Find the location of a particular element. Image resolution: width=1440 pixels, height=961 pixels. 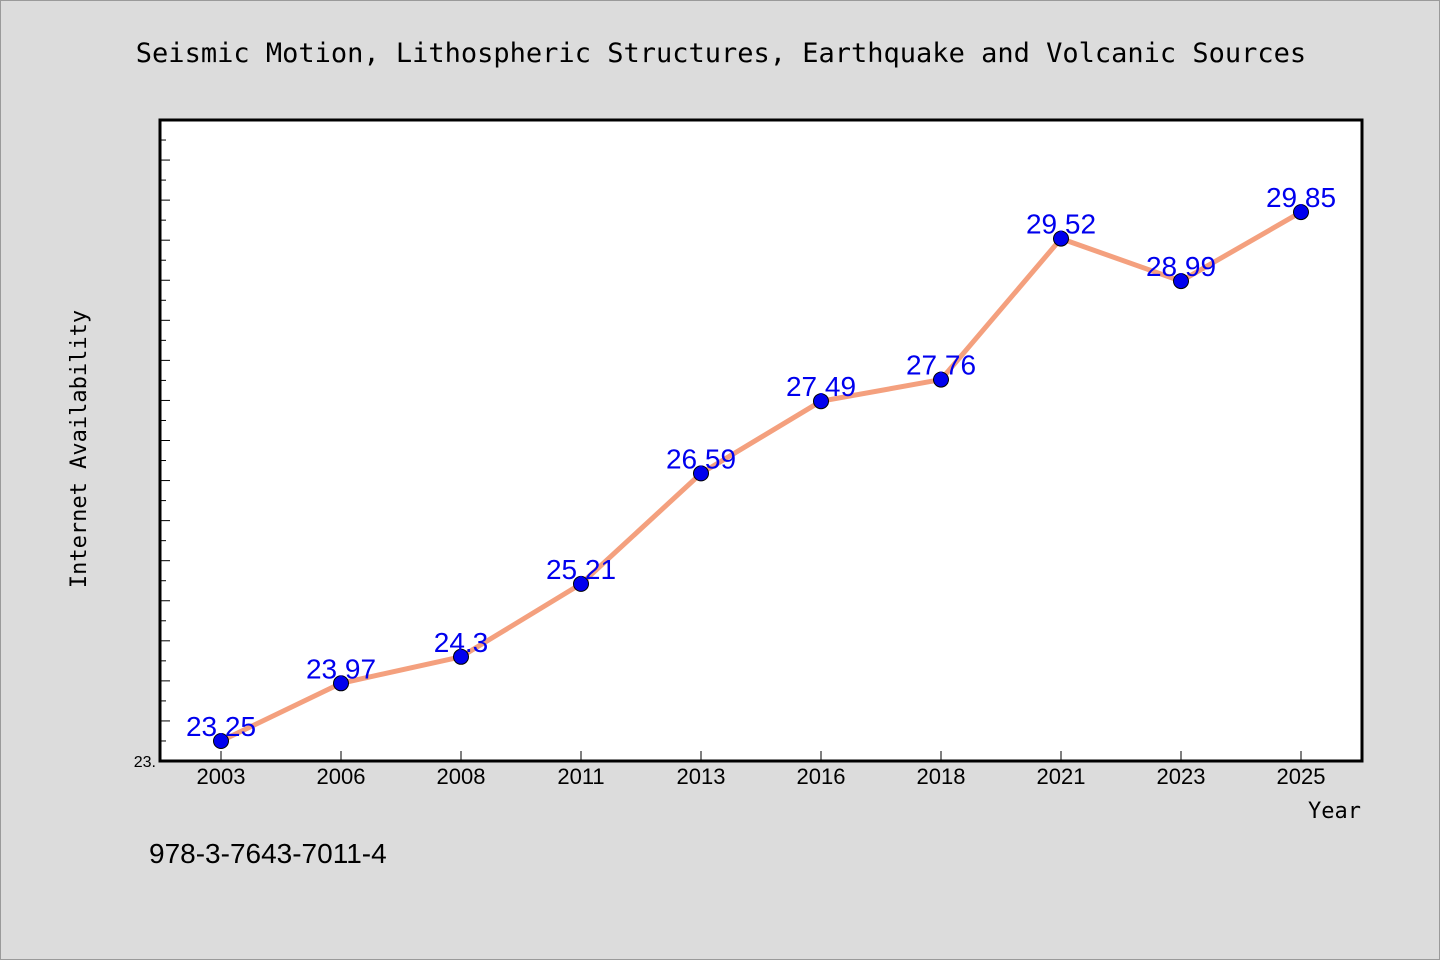

data-label: 28.99 is located at coordinates (1181, 266).